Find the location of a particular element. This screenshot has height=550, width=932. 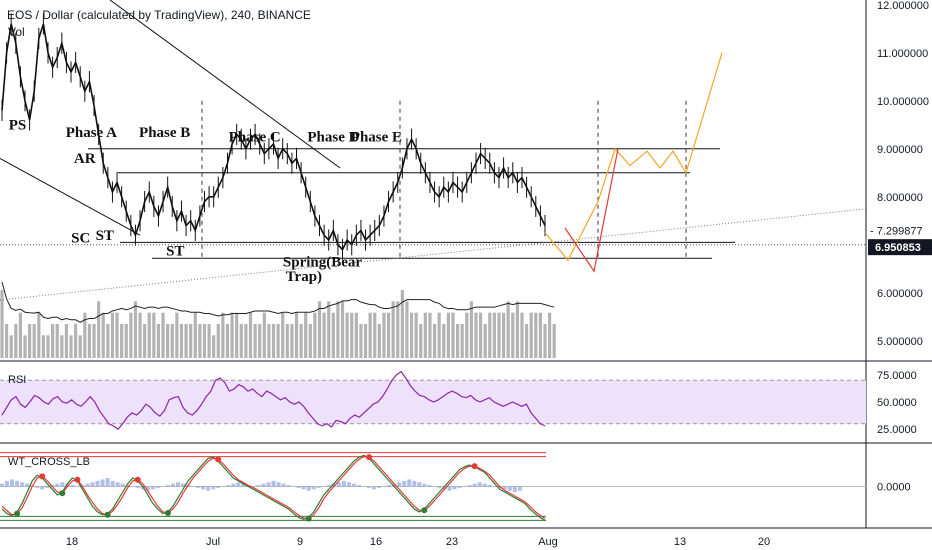

rsi-label: RSI is located at coordinates (17, 380).